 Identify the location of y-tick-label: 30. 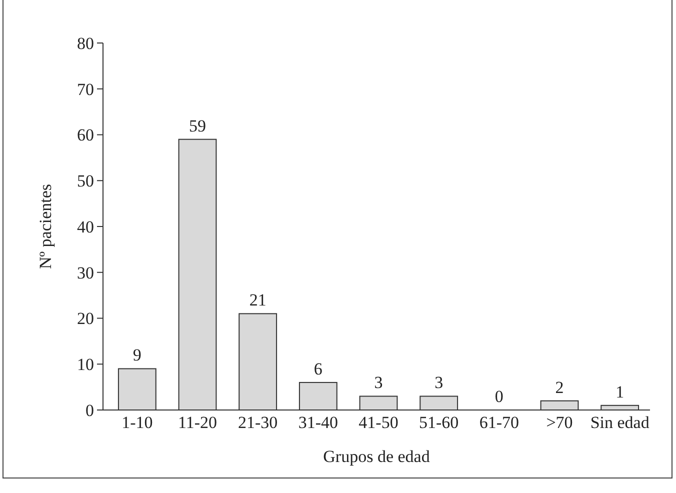
(85, 272).